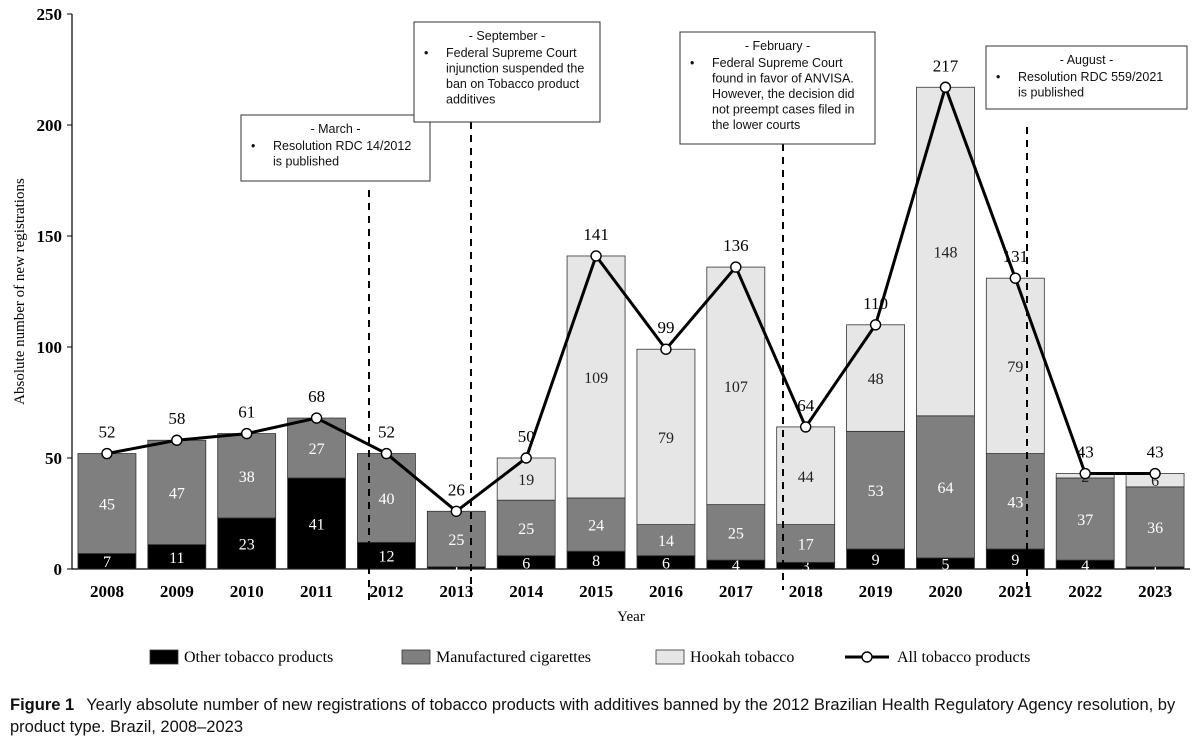 This screenshot has height=754, width=1200. Describe the element at coordinates (783, 110) in the screenshot. I see `annotation-line: not preempt cases filed in` at that location.